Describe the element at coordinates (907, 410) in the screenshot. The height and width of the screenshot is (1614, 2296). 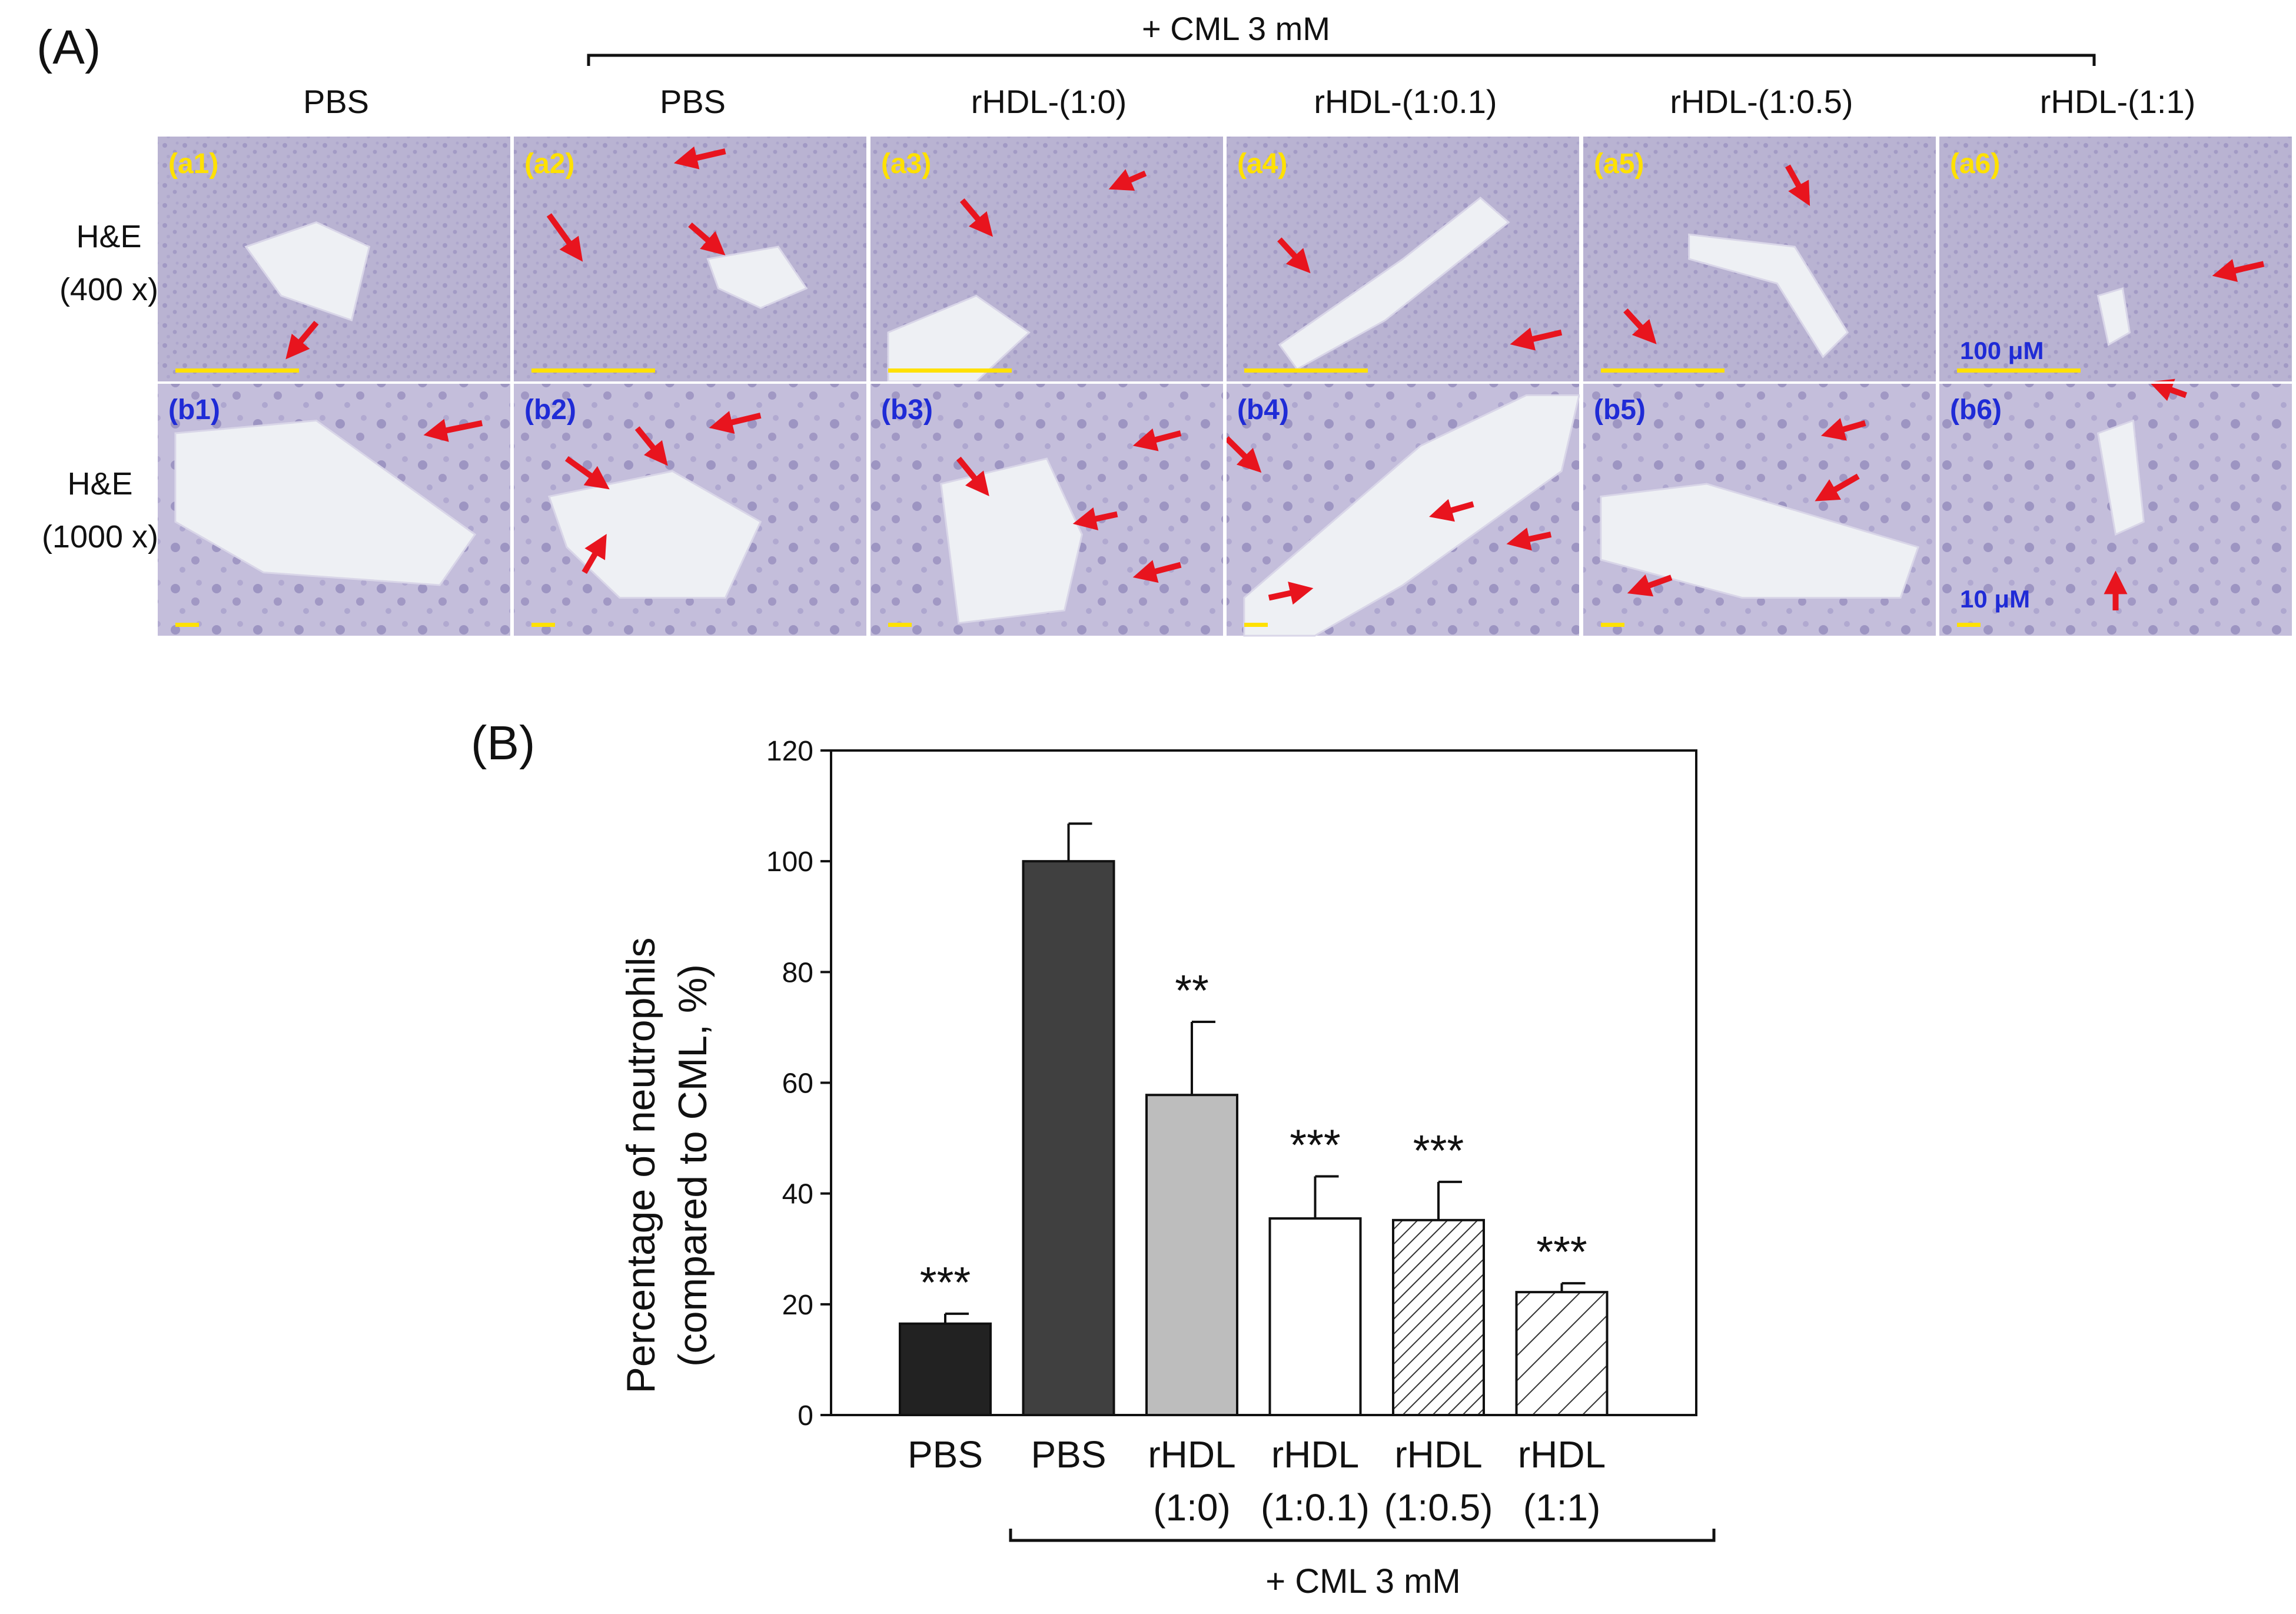
I see `tile-label: (b3)` at that location.